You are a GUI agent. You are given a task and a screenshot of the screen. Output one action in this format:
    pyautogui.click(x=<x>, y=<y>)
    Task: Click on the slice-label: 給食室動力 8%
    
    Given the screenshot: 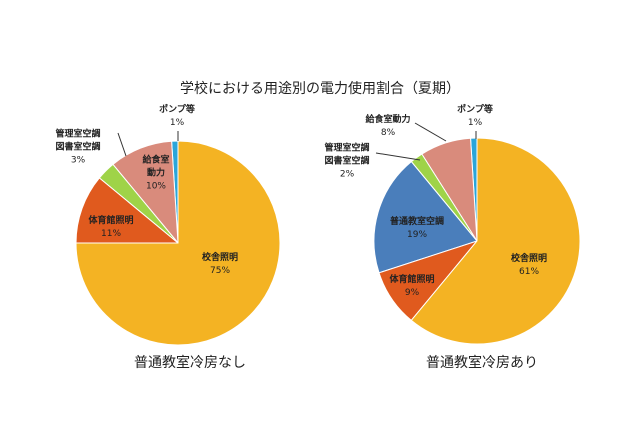 What is the action you would take?
    pyautogui.click(x=388, y=126)
    